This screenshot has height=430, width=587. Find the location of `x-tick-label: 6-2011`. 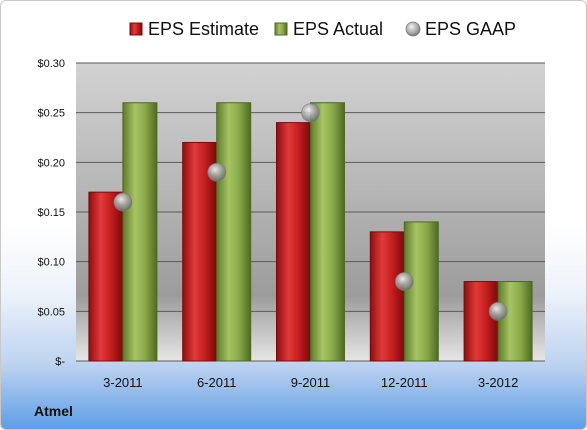

x-tick-label: 6-2011 is located at coordinates (217, 382).